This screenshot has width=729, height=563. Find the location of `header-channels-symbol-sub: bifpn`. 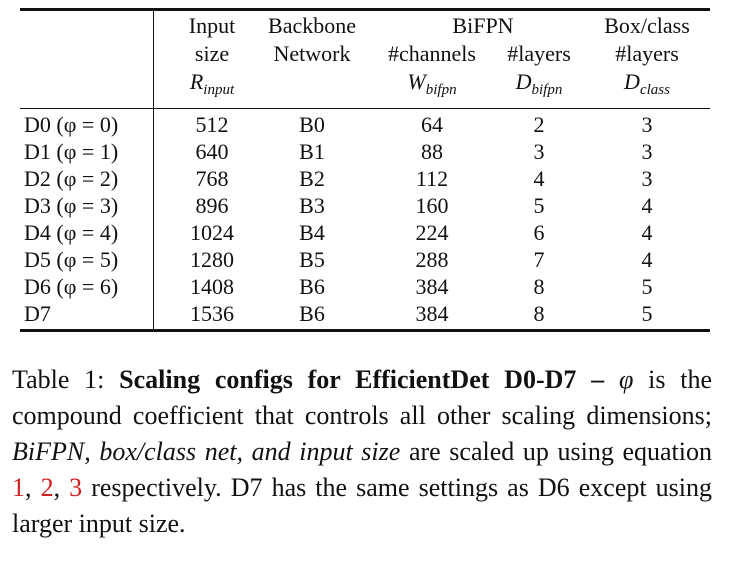

header-channels-symbol-sub: bifpn is located at coordinates (441, 90).